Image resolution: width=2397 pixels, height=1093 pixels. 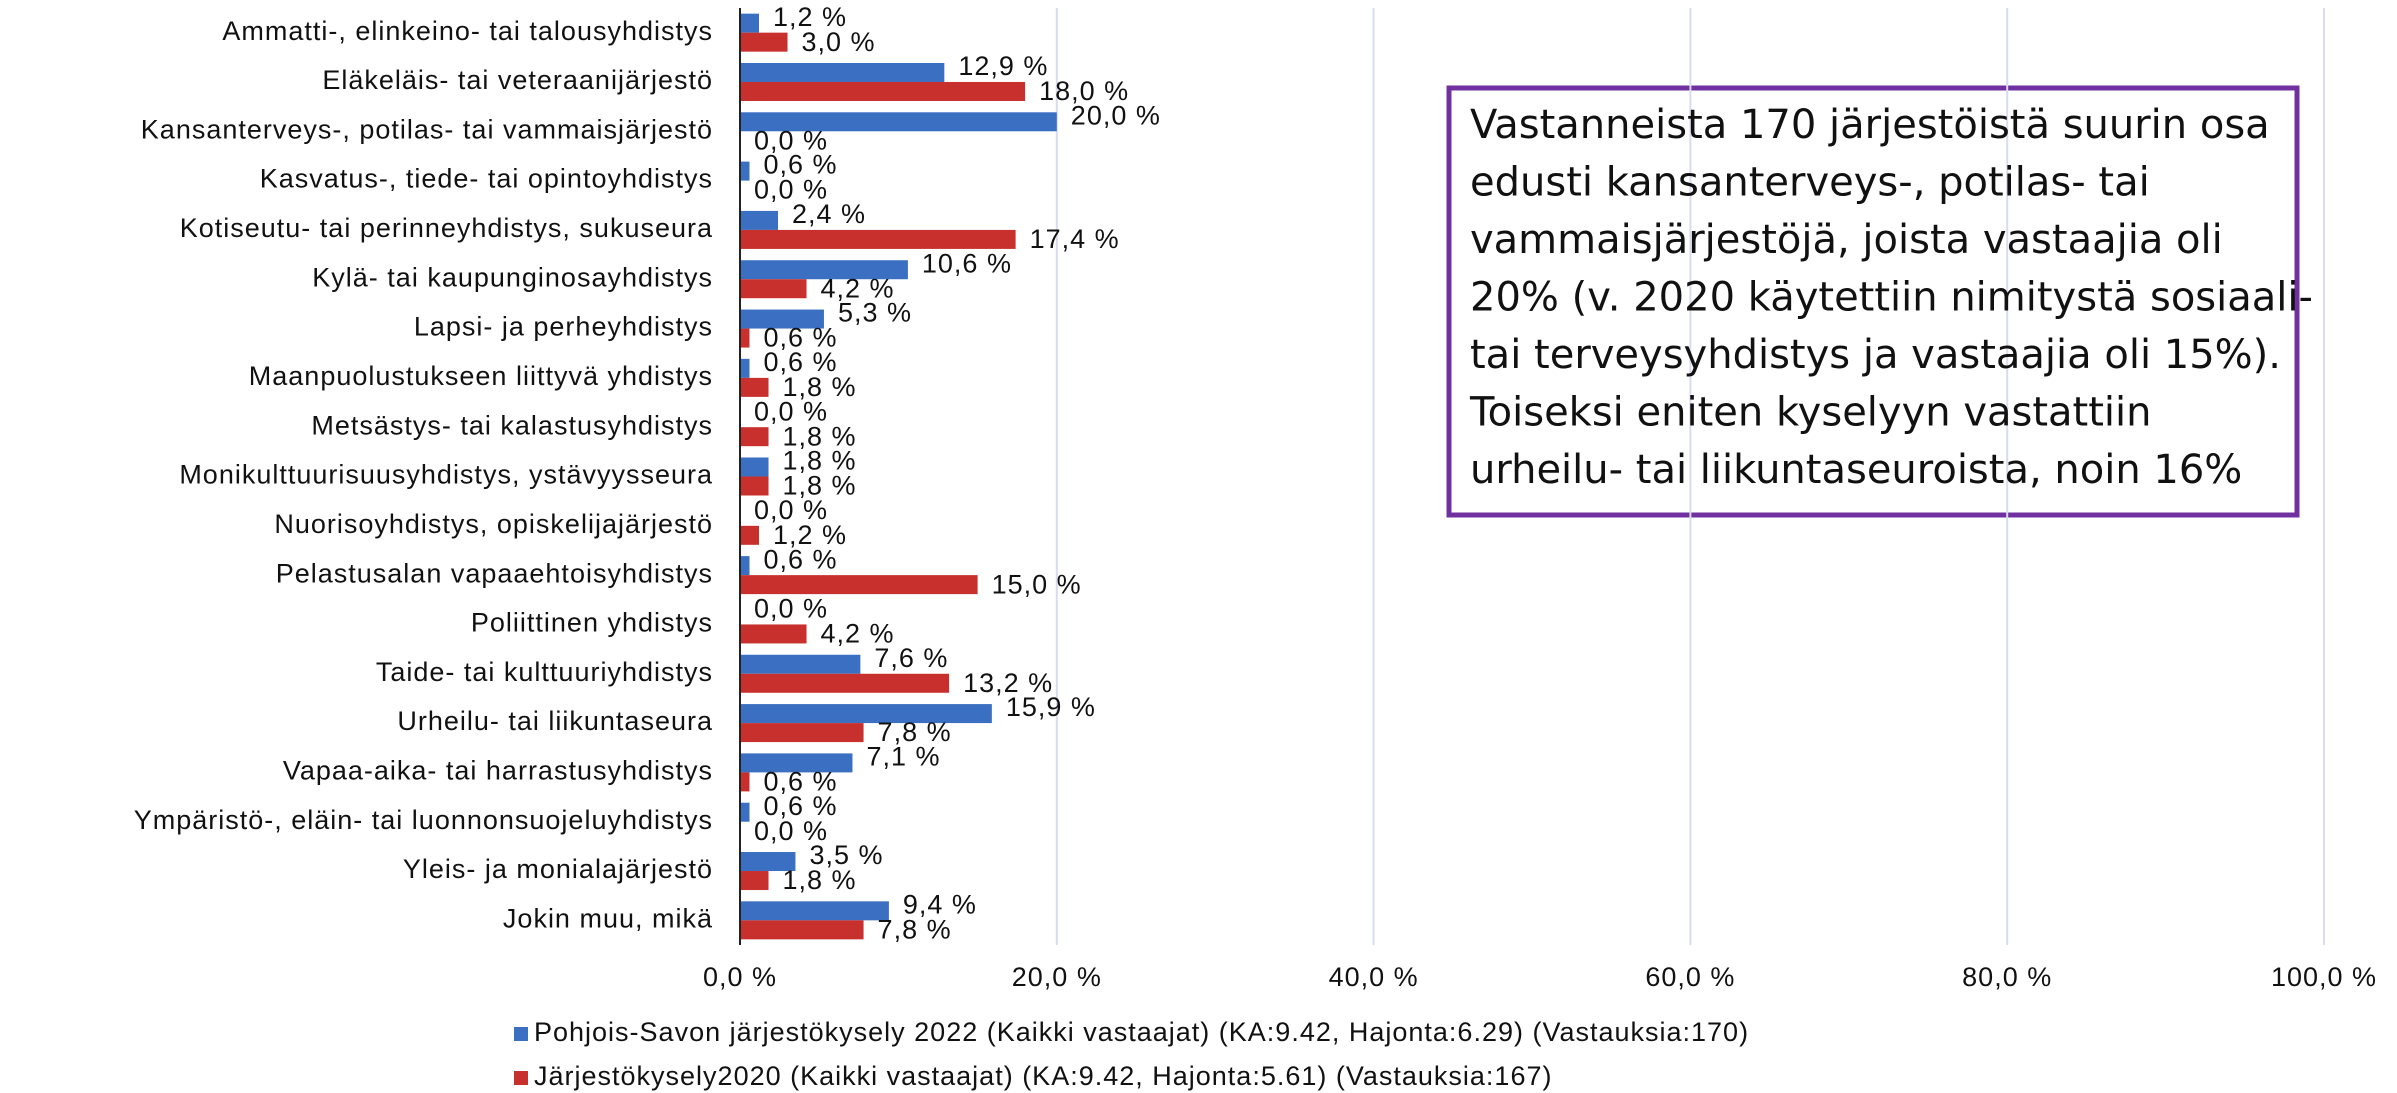 What do you see at coordinates (1870, 125) in the screenshot?
I see `annotation-text: Vastanneista 170 järjestöistä suurin osa` at bounding box center [1870, 125].